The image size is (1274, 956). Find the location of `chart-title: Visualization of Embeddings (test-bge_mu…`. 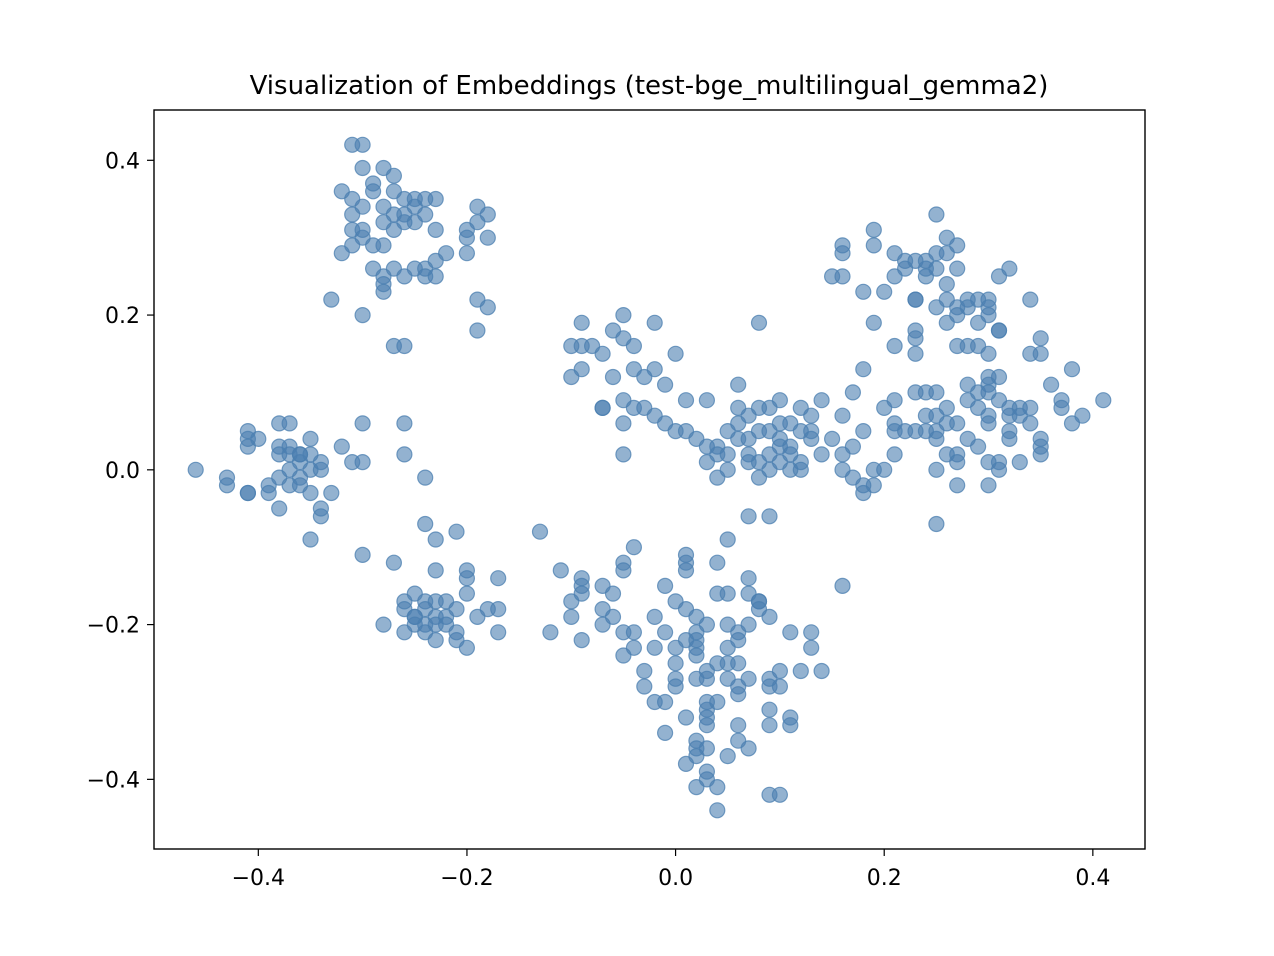

chart-title: Visualization of Embeddings (test-bge_mu… is located at coordinates (649, 86).